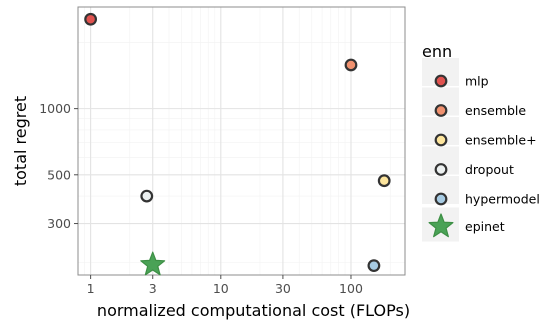  Describe the element at coordinates (253, 310) in the screenshot. I see `x-axis-title: normalized computational cost (FLOPs)` at that location.